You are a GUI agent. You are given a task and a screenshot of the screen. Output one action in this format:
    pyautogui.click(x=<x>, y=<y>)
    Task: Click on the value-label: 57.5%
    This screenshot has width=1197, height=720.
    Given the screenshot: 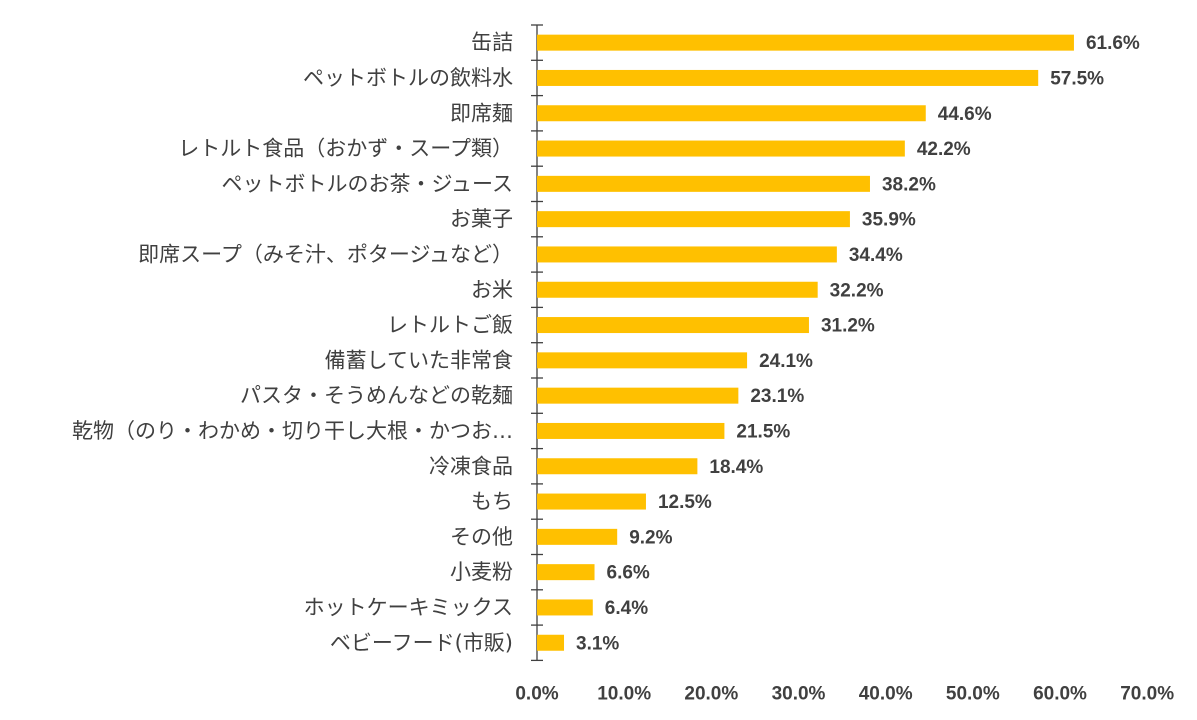 What is the action you would take?
    pyautogui.click(x=1077, y=78)
    